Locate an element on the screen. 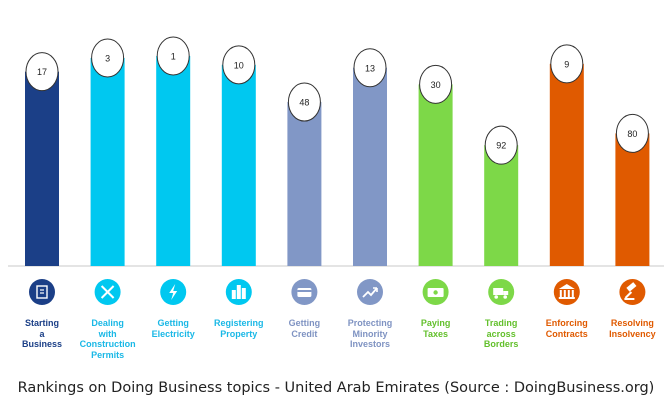 The image size is (672, 414). category-label-line: Minority is located at coordinates (370, 333).